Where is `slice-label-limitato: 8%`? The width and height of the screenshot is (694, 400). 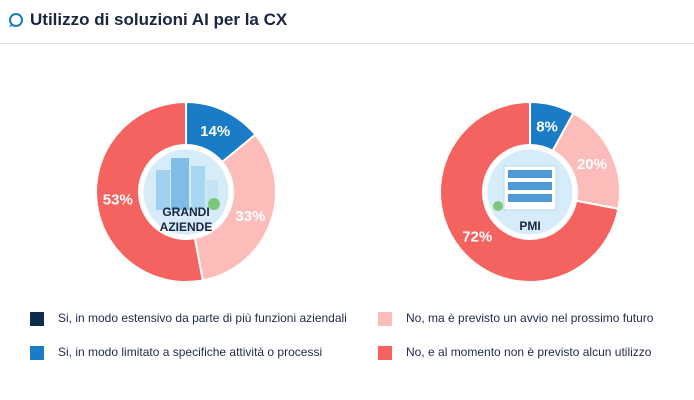 slice-label-limitato: 8% is located at coordinates (547, 127).